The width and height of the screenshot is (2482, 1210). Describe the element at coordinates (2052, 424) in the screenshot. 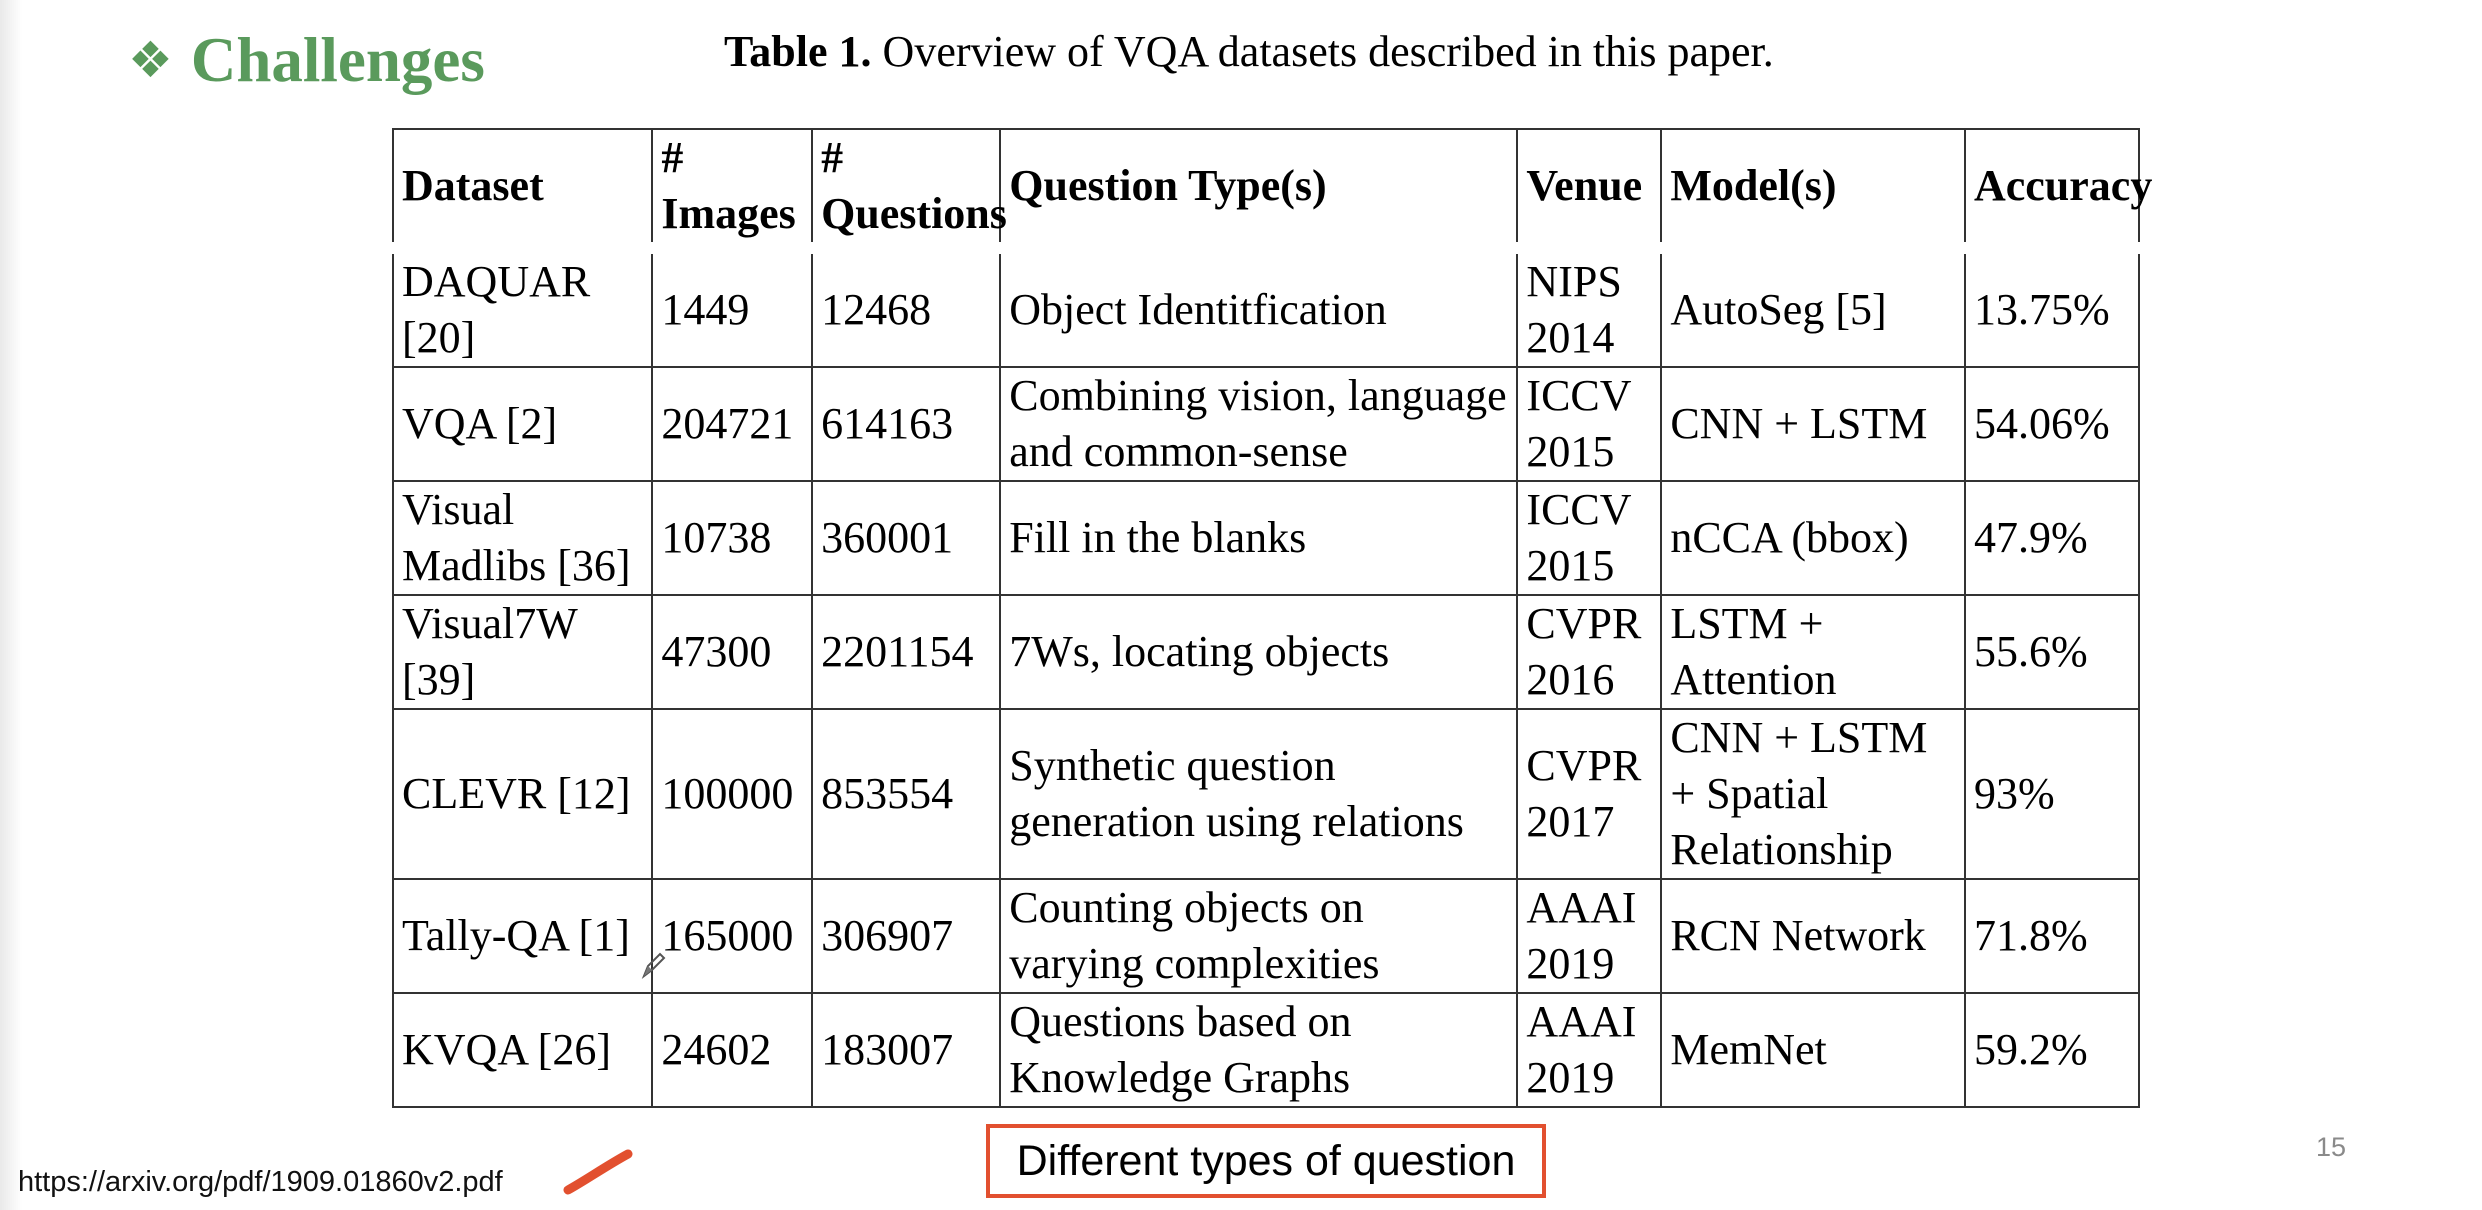

I see `cell-accuracy: 54.06%` at that location.